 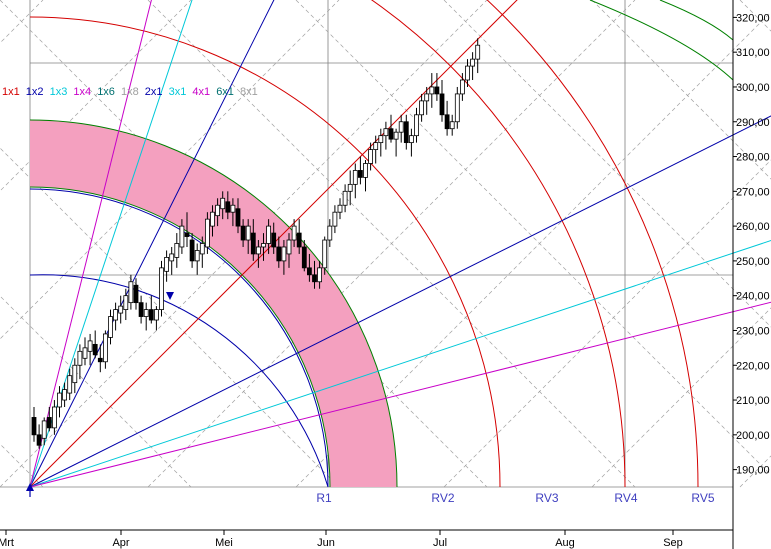 What do you see at coordinates (106, 92) in the screenshot?
I see `fan-legend-item: 1x6` at bounding box center [106, 92].